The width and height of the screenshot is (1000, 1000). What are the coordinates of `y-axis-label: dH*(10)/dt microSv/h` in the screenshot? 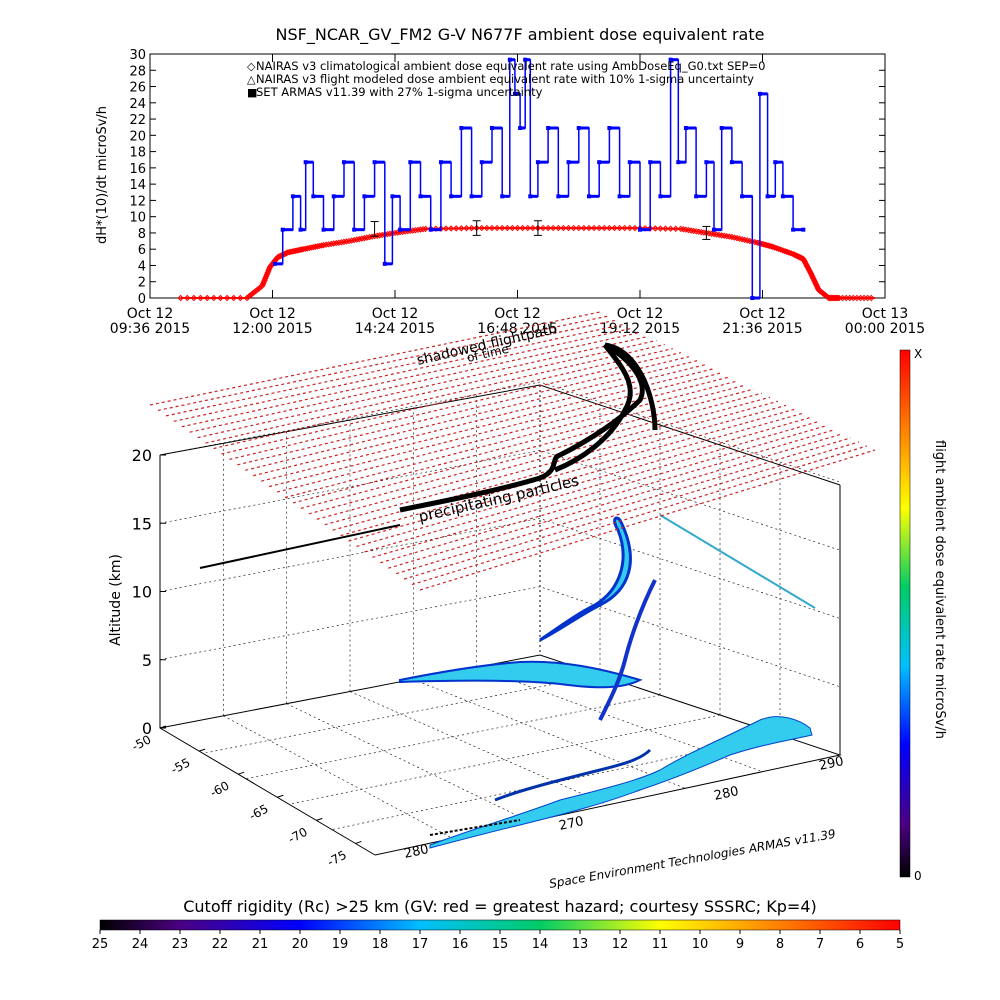 It's located at (102, 175).